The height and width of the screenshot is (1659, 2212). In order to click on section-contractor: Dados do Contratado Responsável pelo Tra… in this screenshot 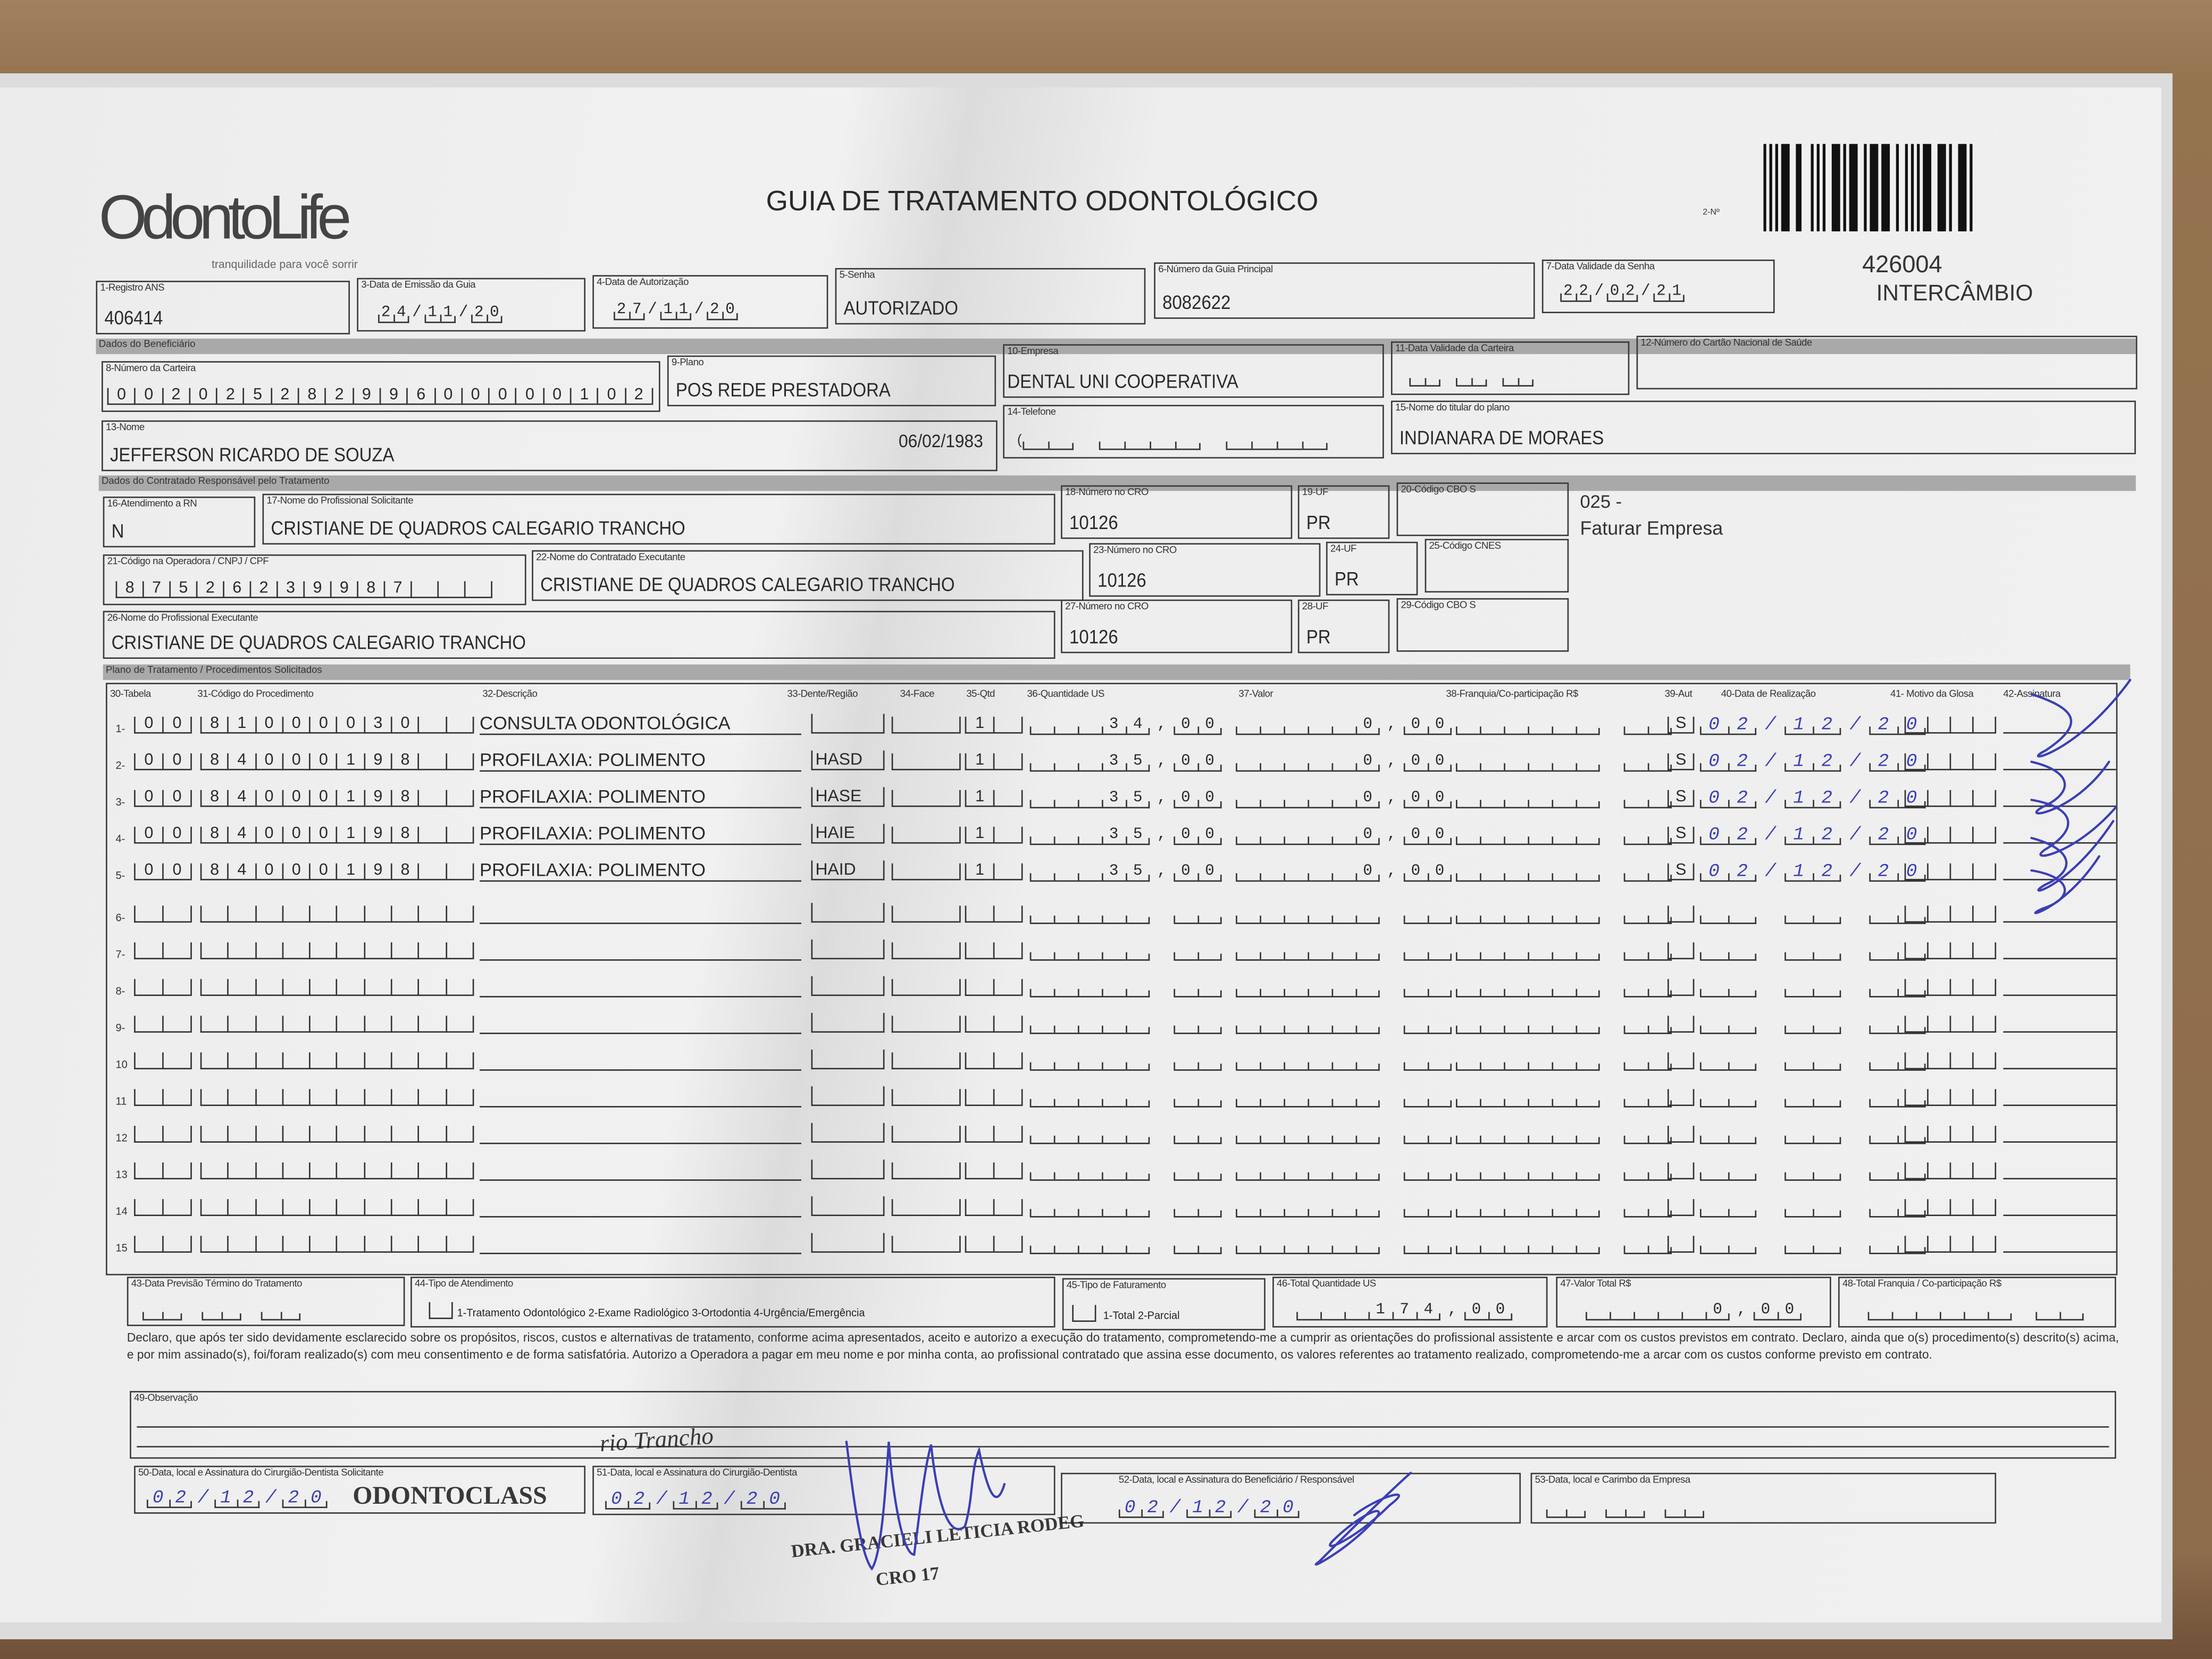, I will do `click(1117, 483)`.